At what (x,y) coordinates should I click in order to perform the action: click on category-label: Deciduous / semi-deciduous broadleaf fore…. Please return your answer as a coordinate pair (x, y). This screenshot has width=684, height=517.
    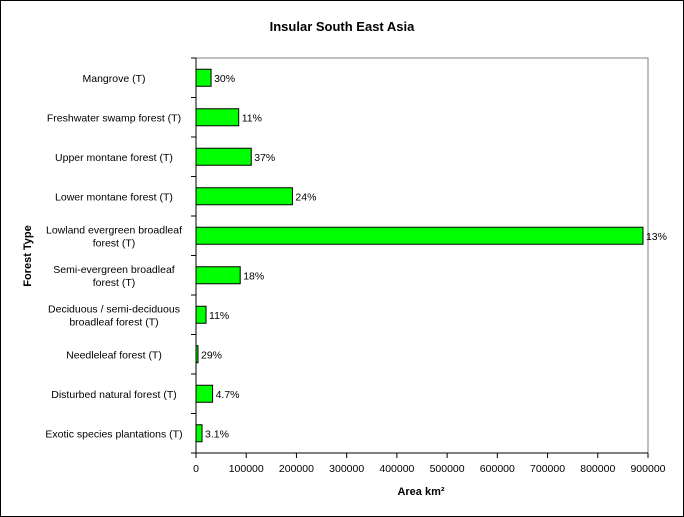
    Looking at the image, I should click on (114, 315).